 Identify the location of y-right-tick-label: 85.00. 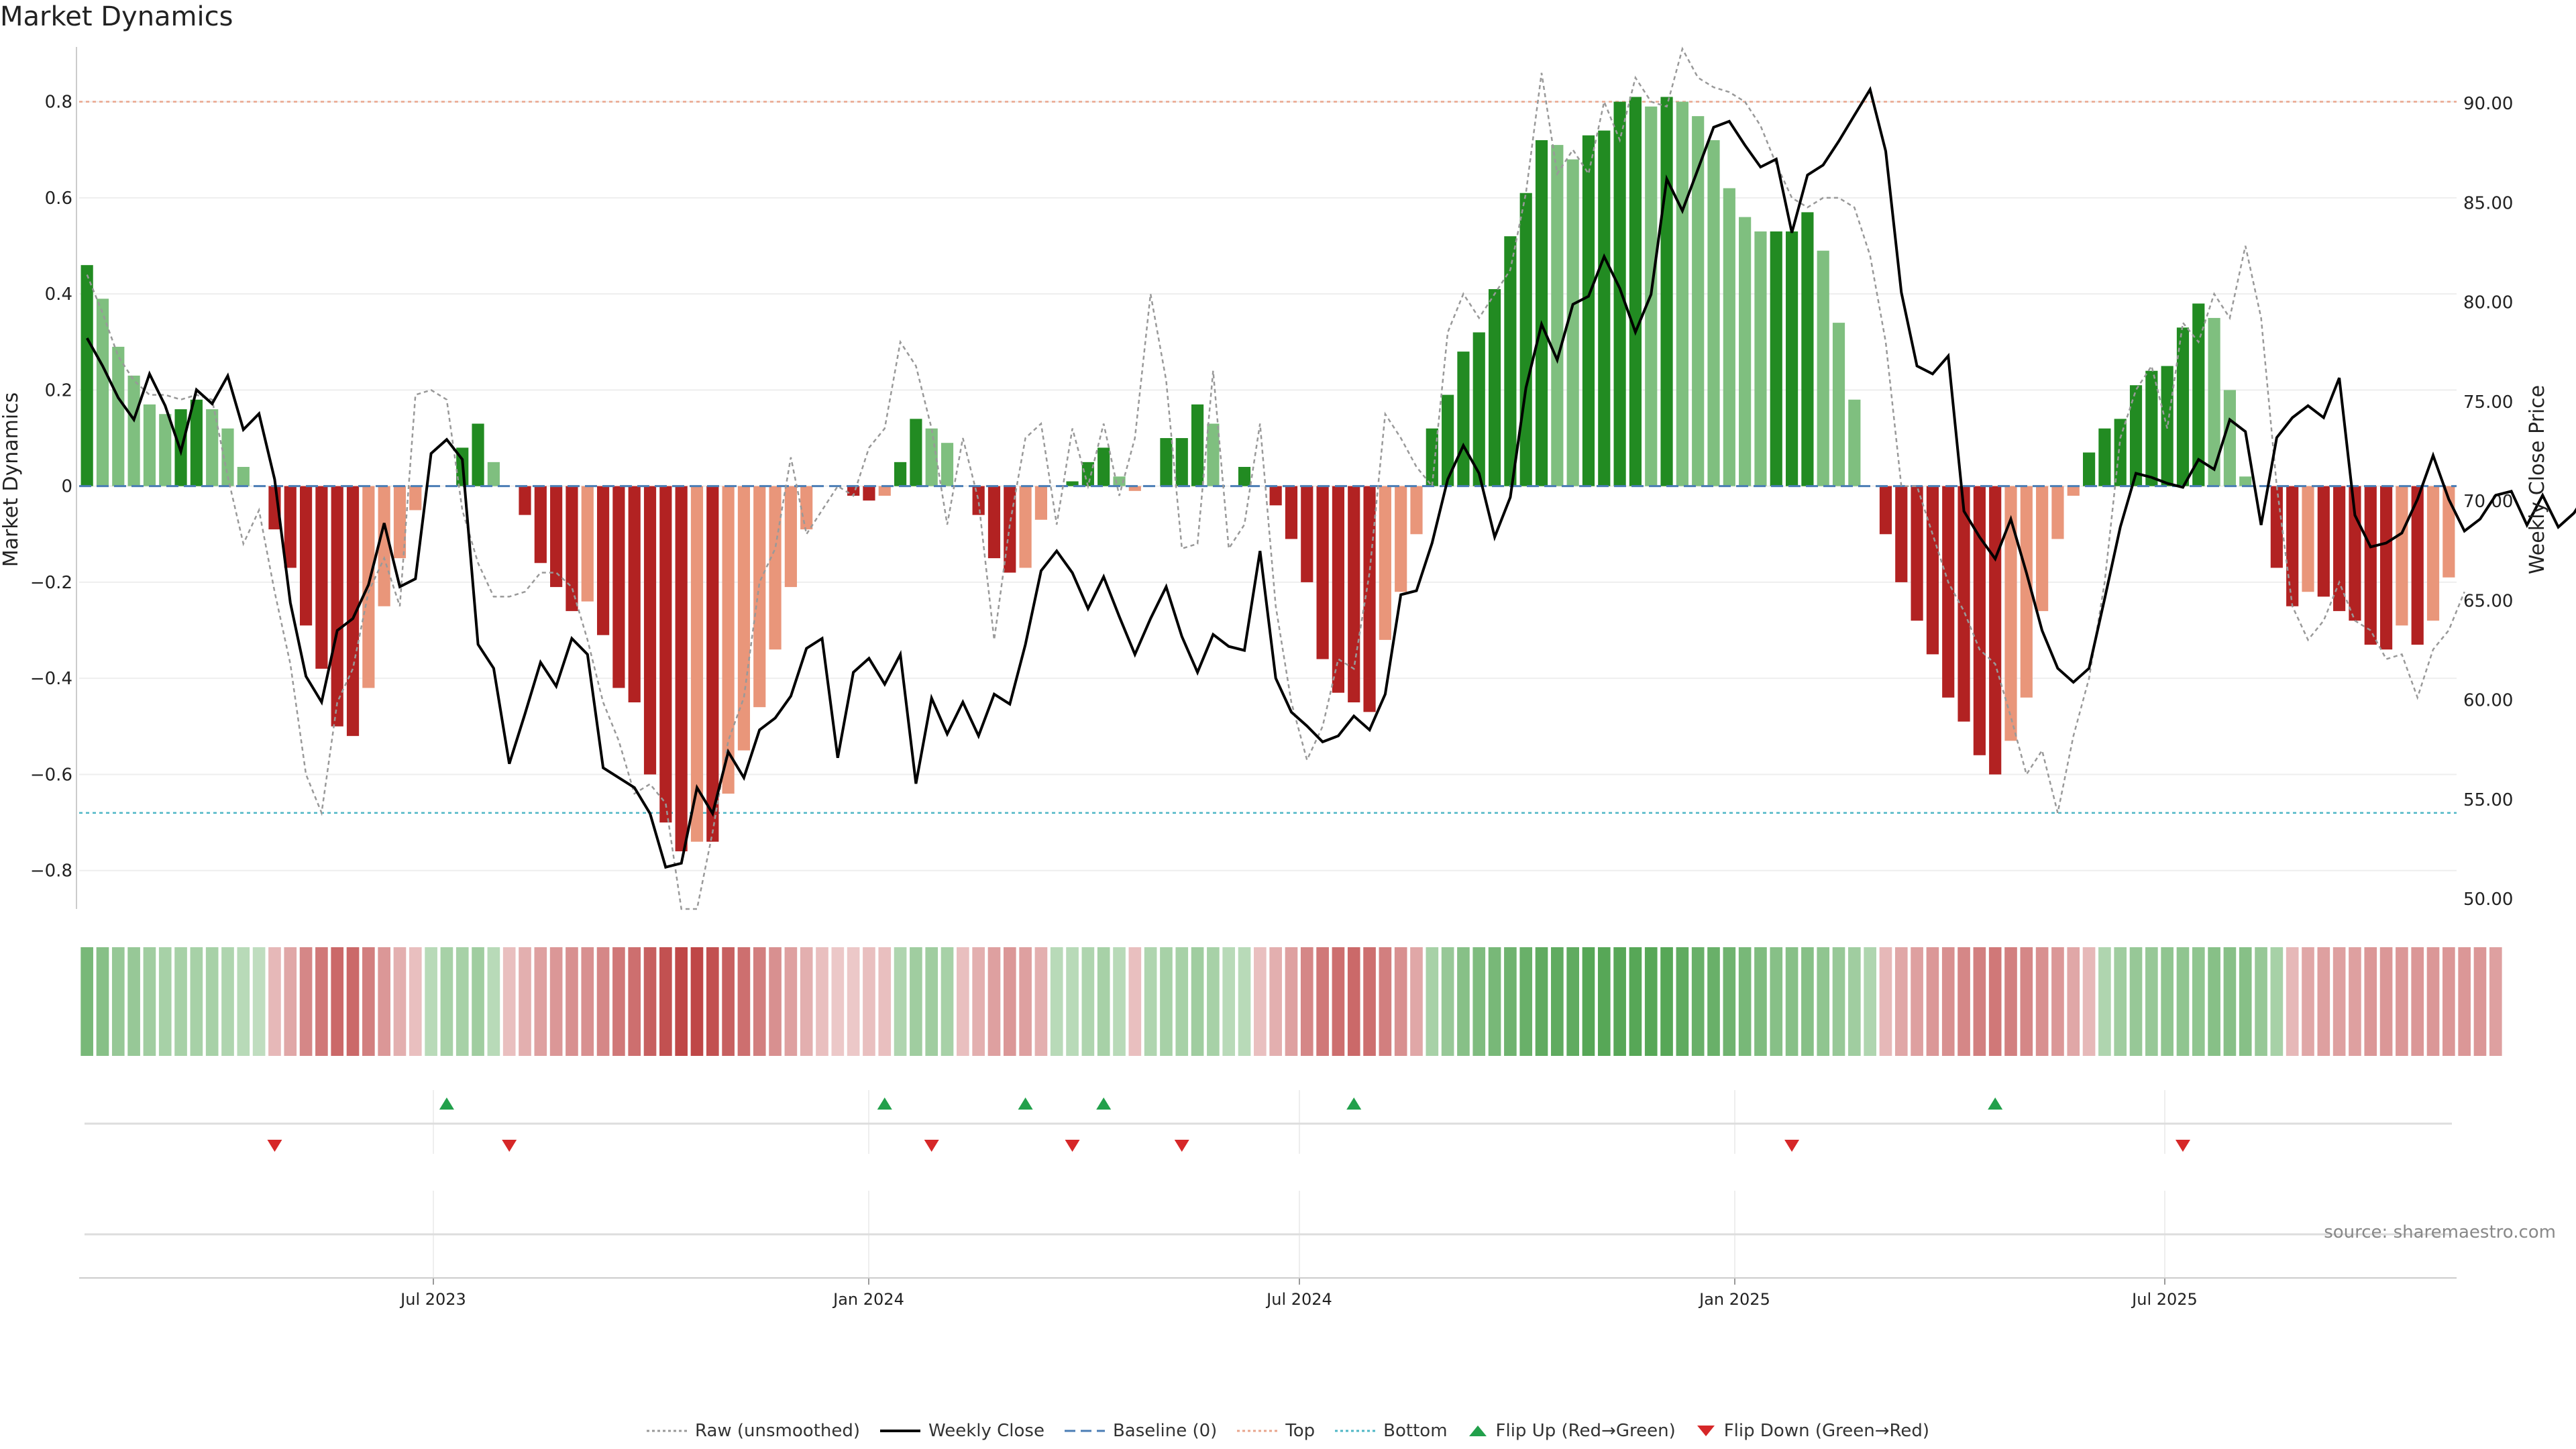
(2488, 203).